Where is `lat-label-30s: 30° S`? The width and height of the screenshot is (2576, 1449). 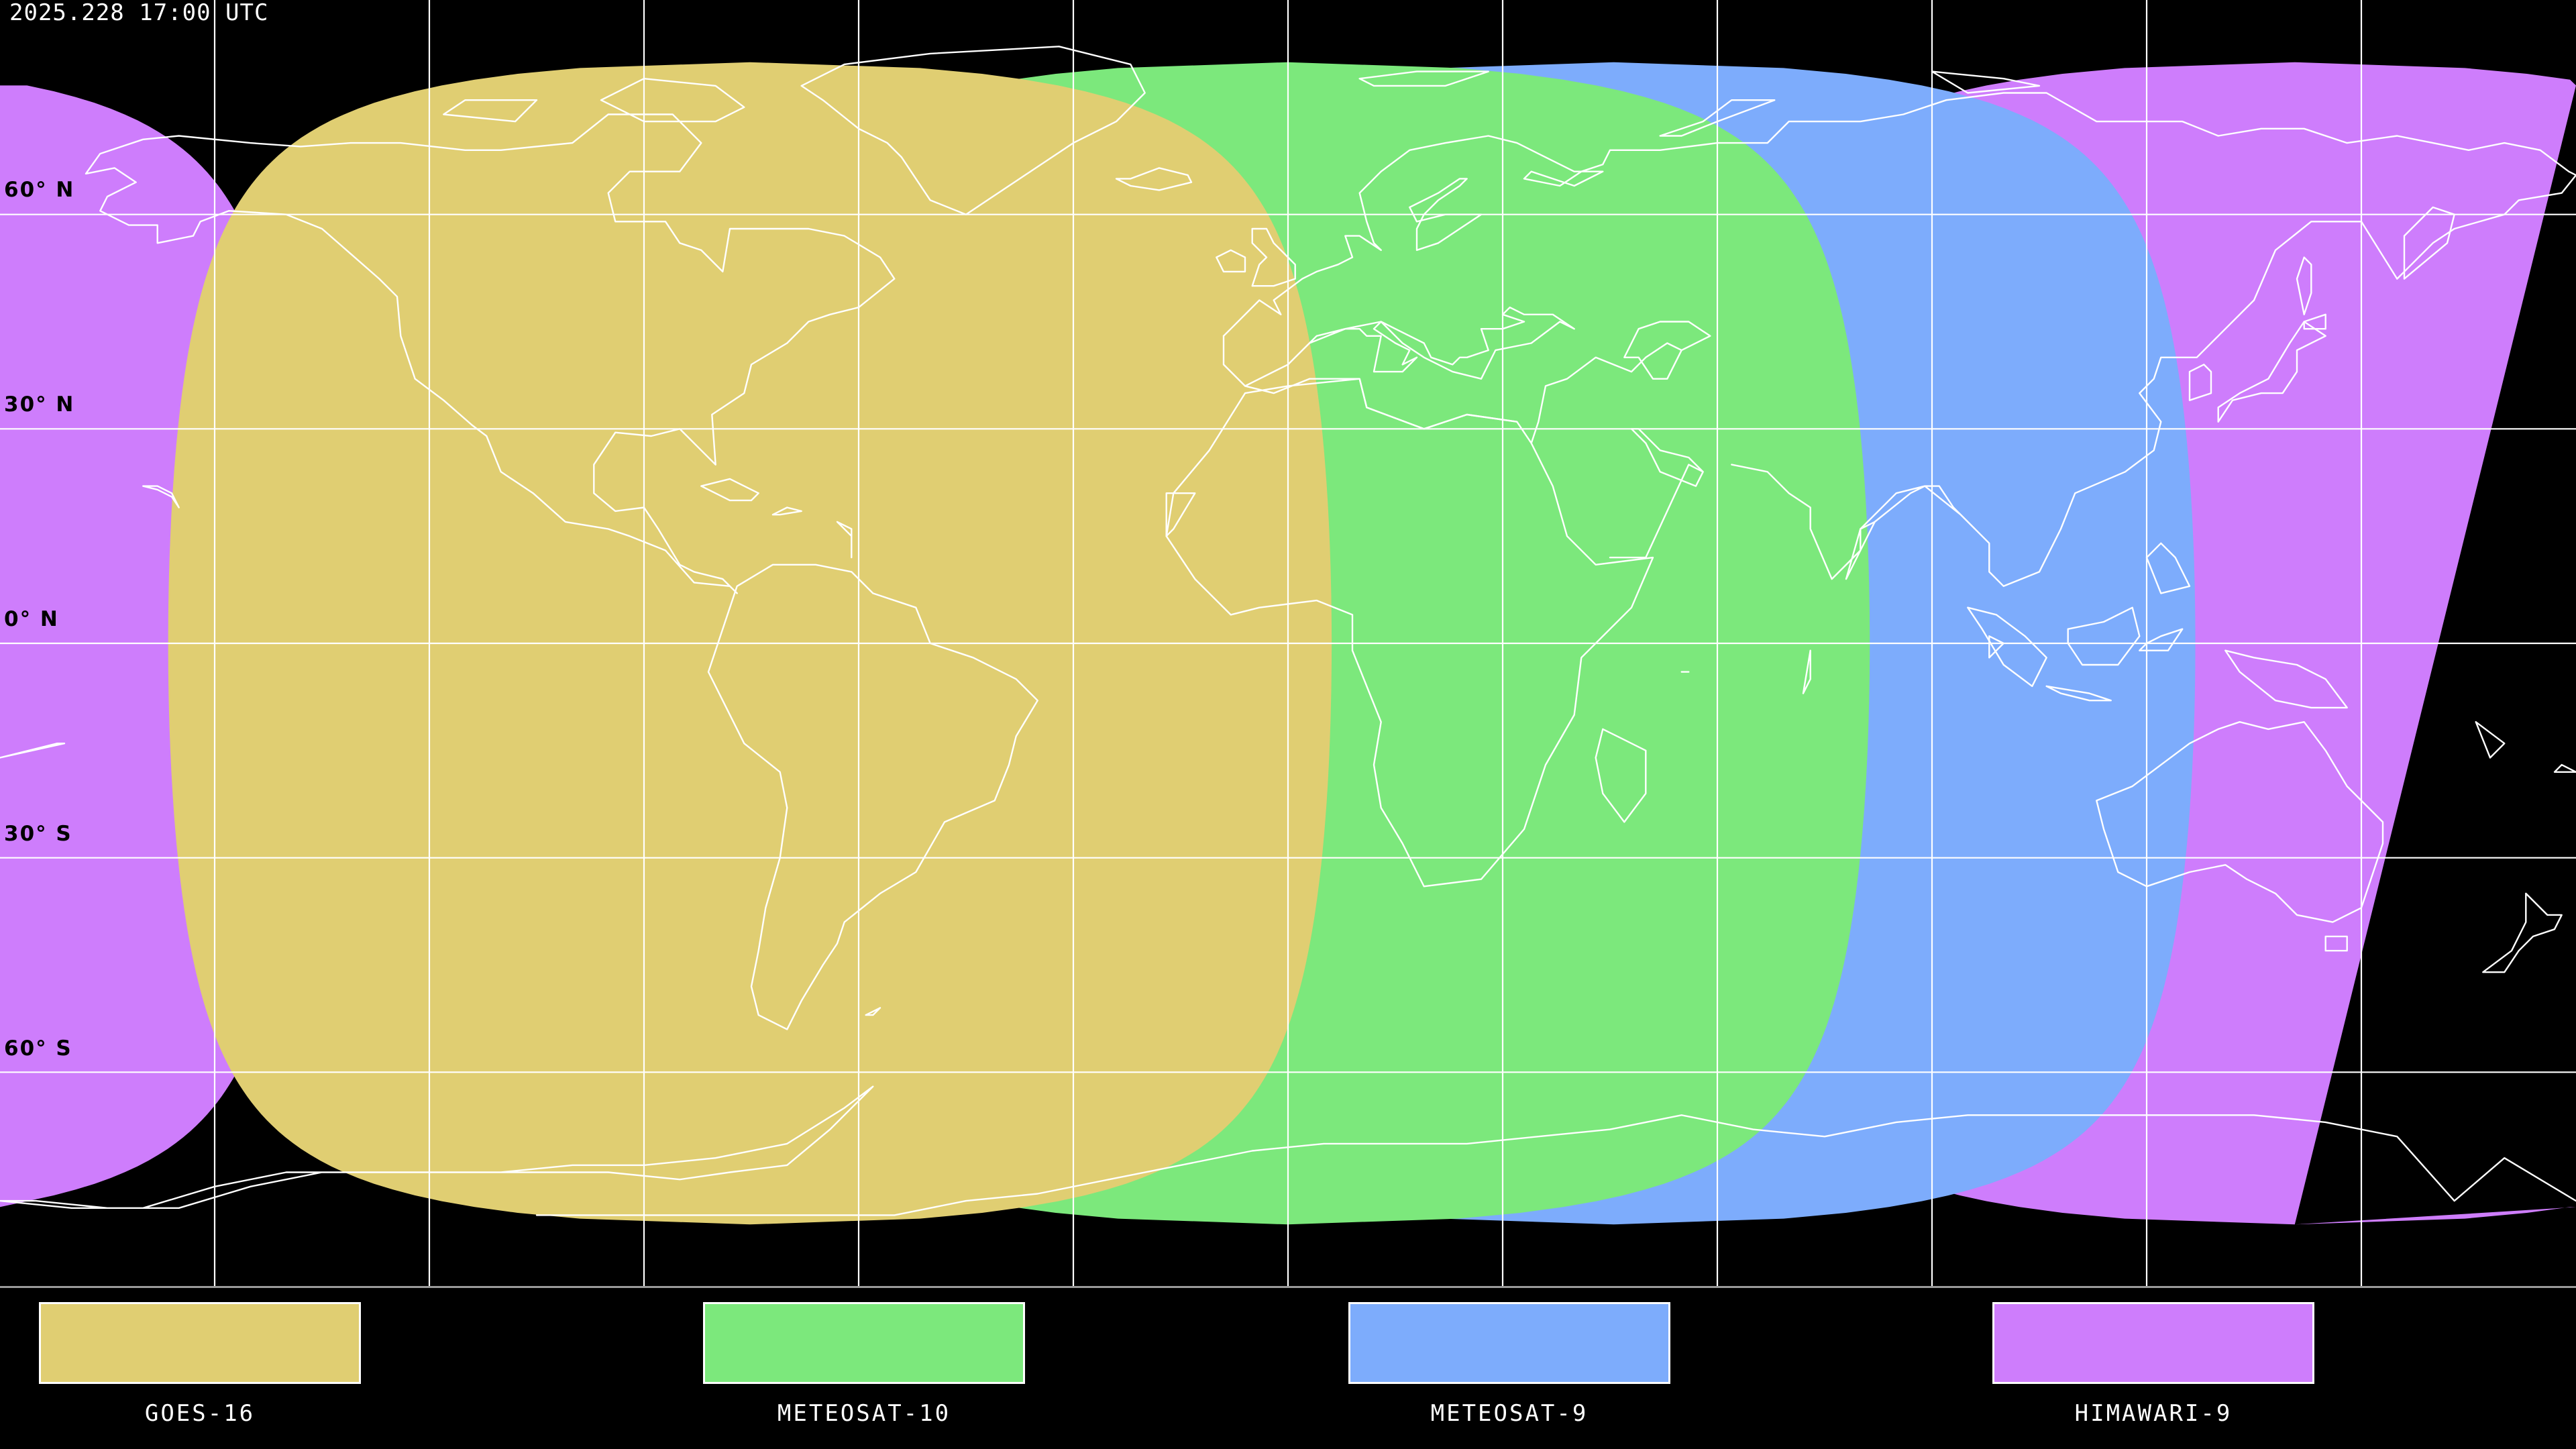 lat-label-30s: 30° S is located at coordinates (38, 834).